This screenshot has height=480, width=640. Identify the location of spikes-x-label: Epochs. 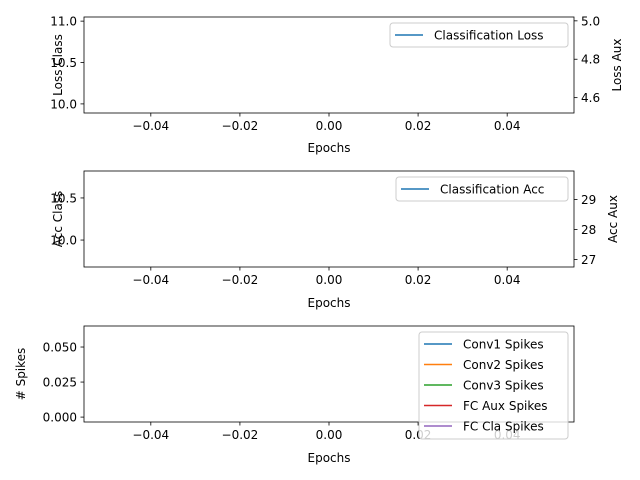
(329, 458).